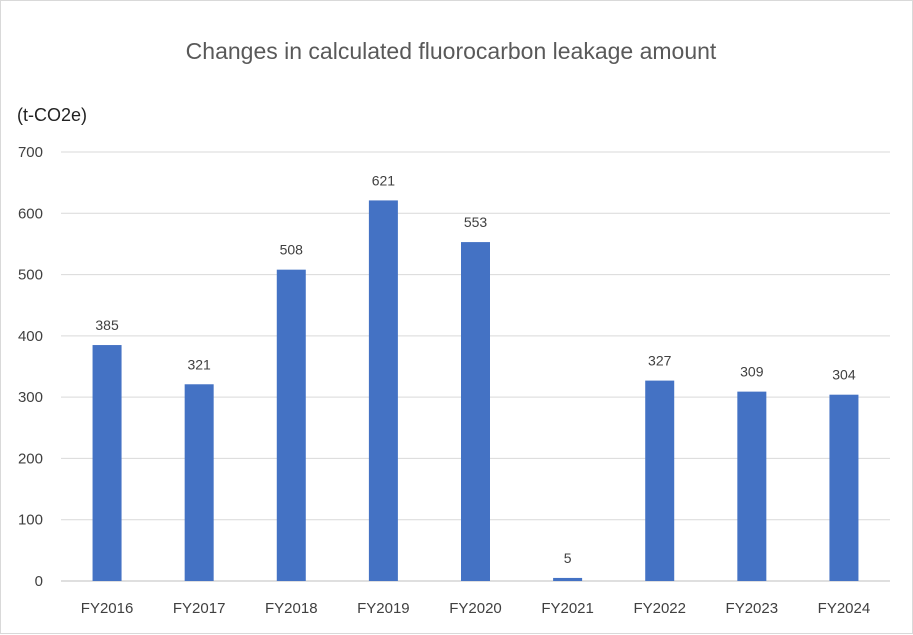  What do you see at coordinates (567, 608) in the screenshot?
I see `x-tick-label-fy2021: FY2021` at bounding box center [567, 608].